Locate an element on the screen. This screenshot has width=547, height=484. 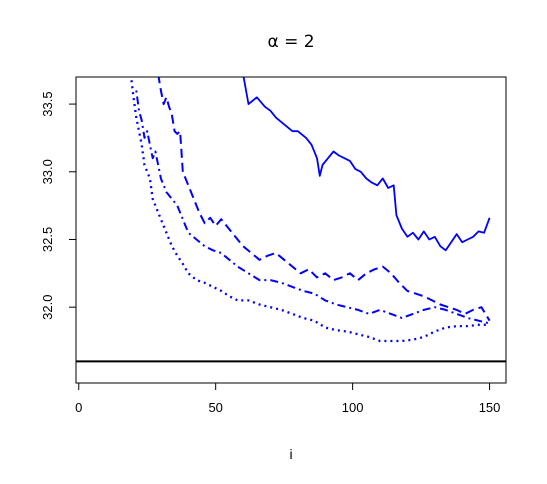
x-tick-label: 150 is located at coordinates (490, 407).